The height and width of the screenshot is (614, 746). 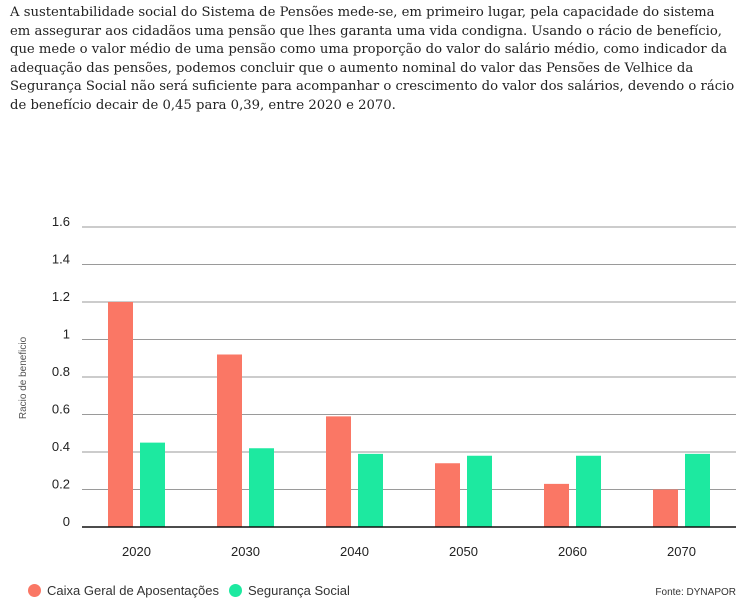 I want to click on x-tick-label: 2060, so click(x=572, y=551).